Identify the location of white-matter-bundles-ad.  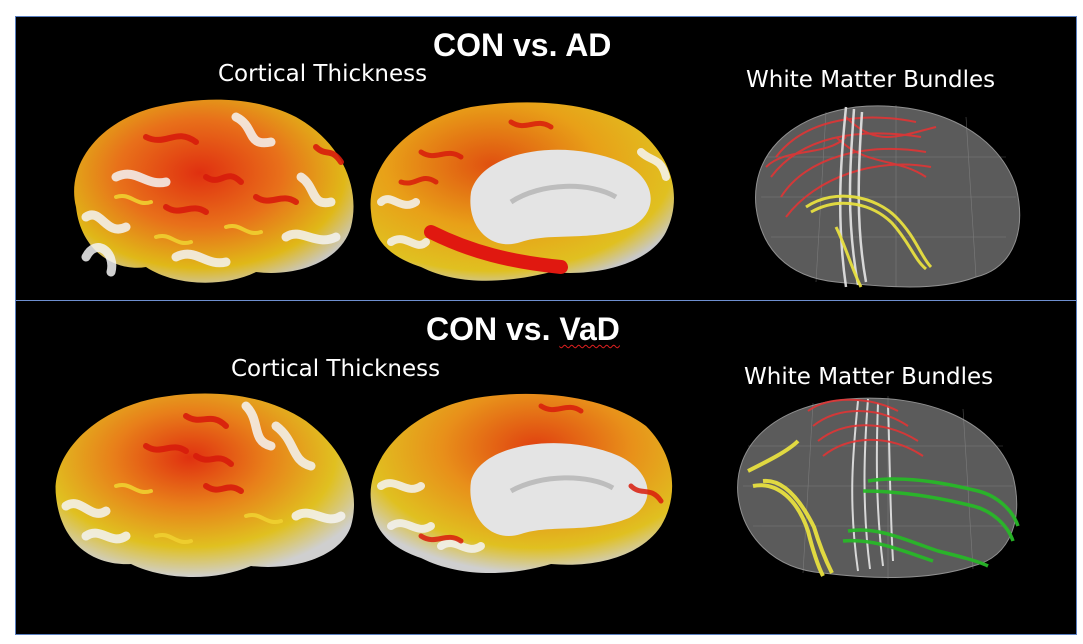
(888, 196).